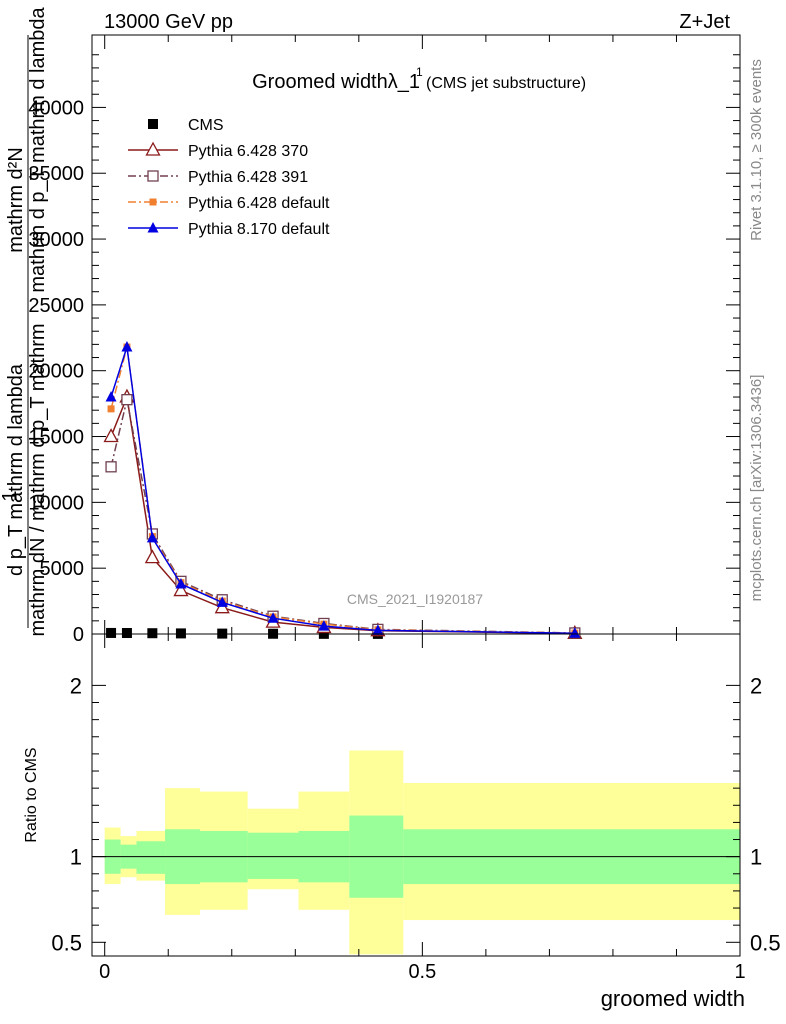 This screenshot has height=1024, width=786. What do you see at coordinates (765, 942) in the screenshot?
I see `ratio-y-tick-label-right: 0.5` at bounding box center [765, 942].